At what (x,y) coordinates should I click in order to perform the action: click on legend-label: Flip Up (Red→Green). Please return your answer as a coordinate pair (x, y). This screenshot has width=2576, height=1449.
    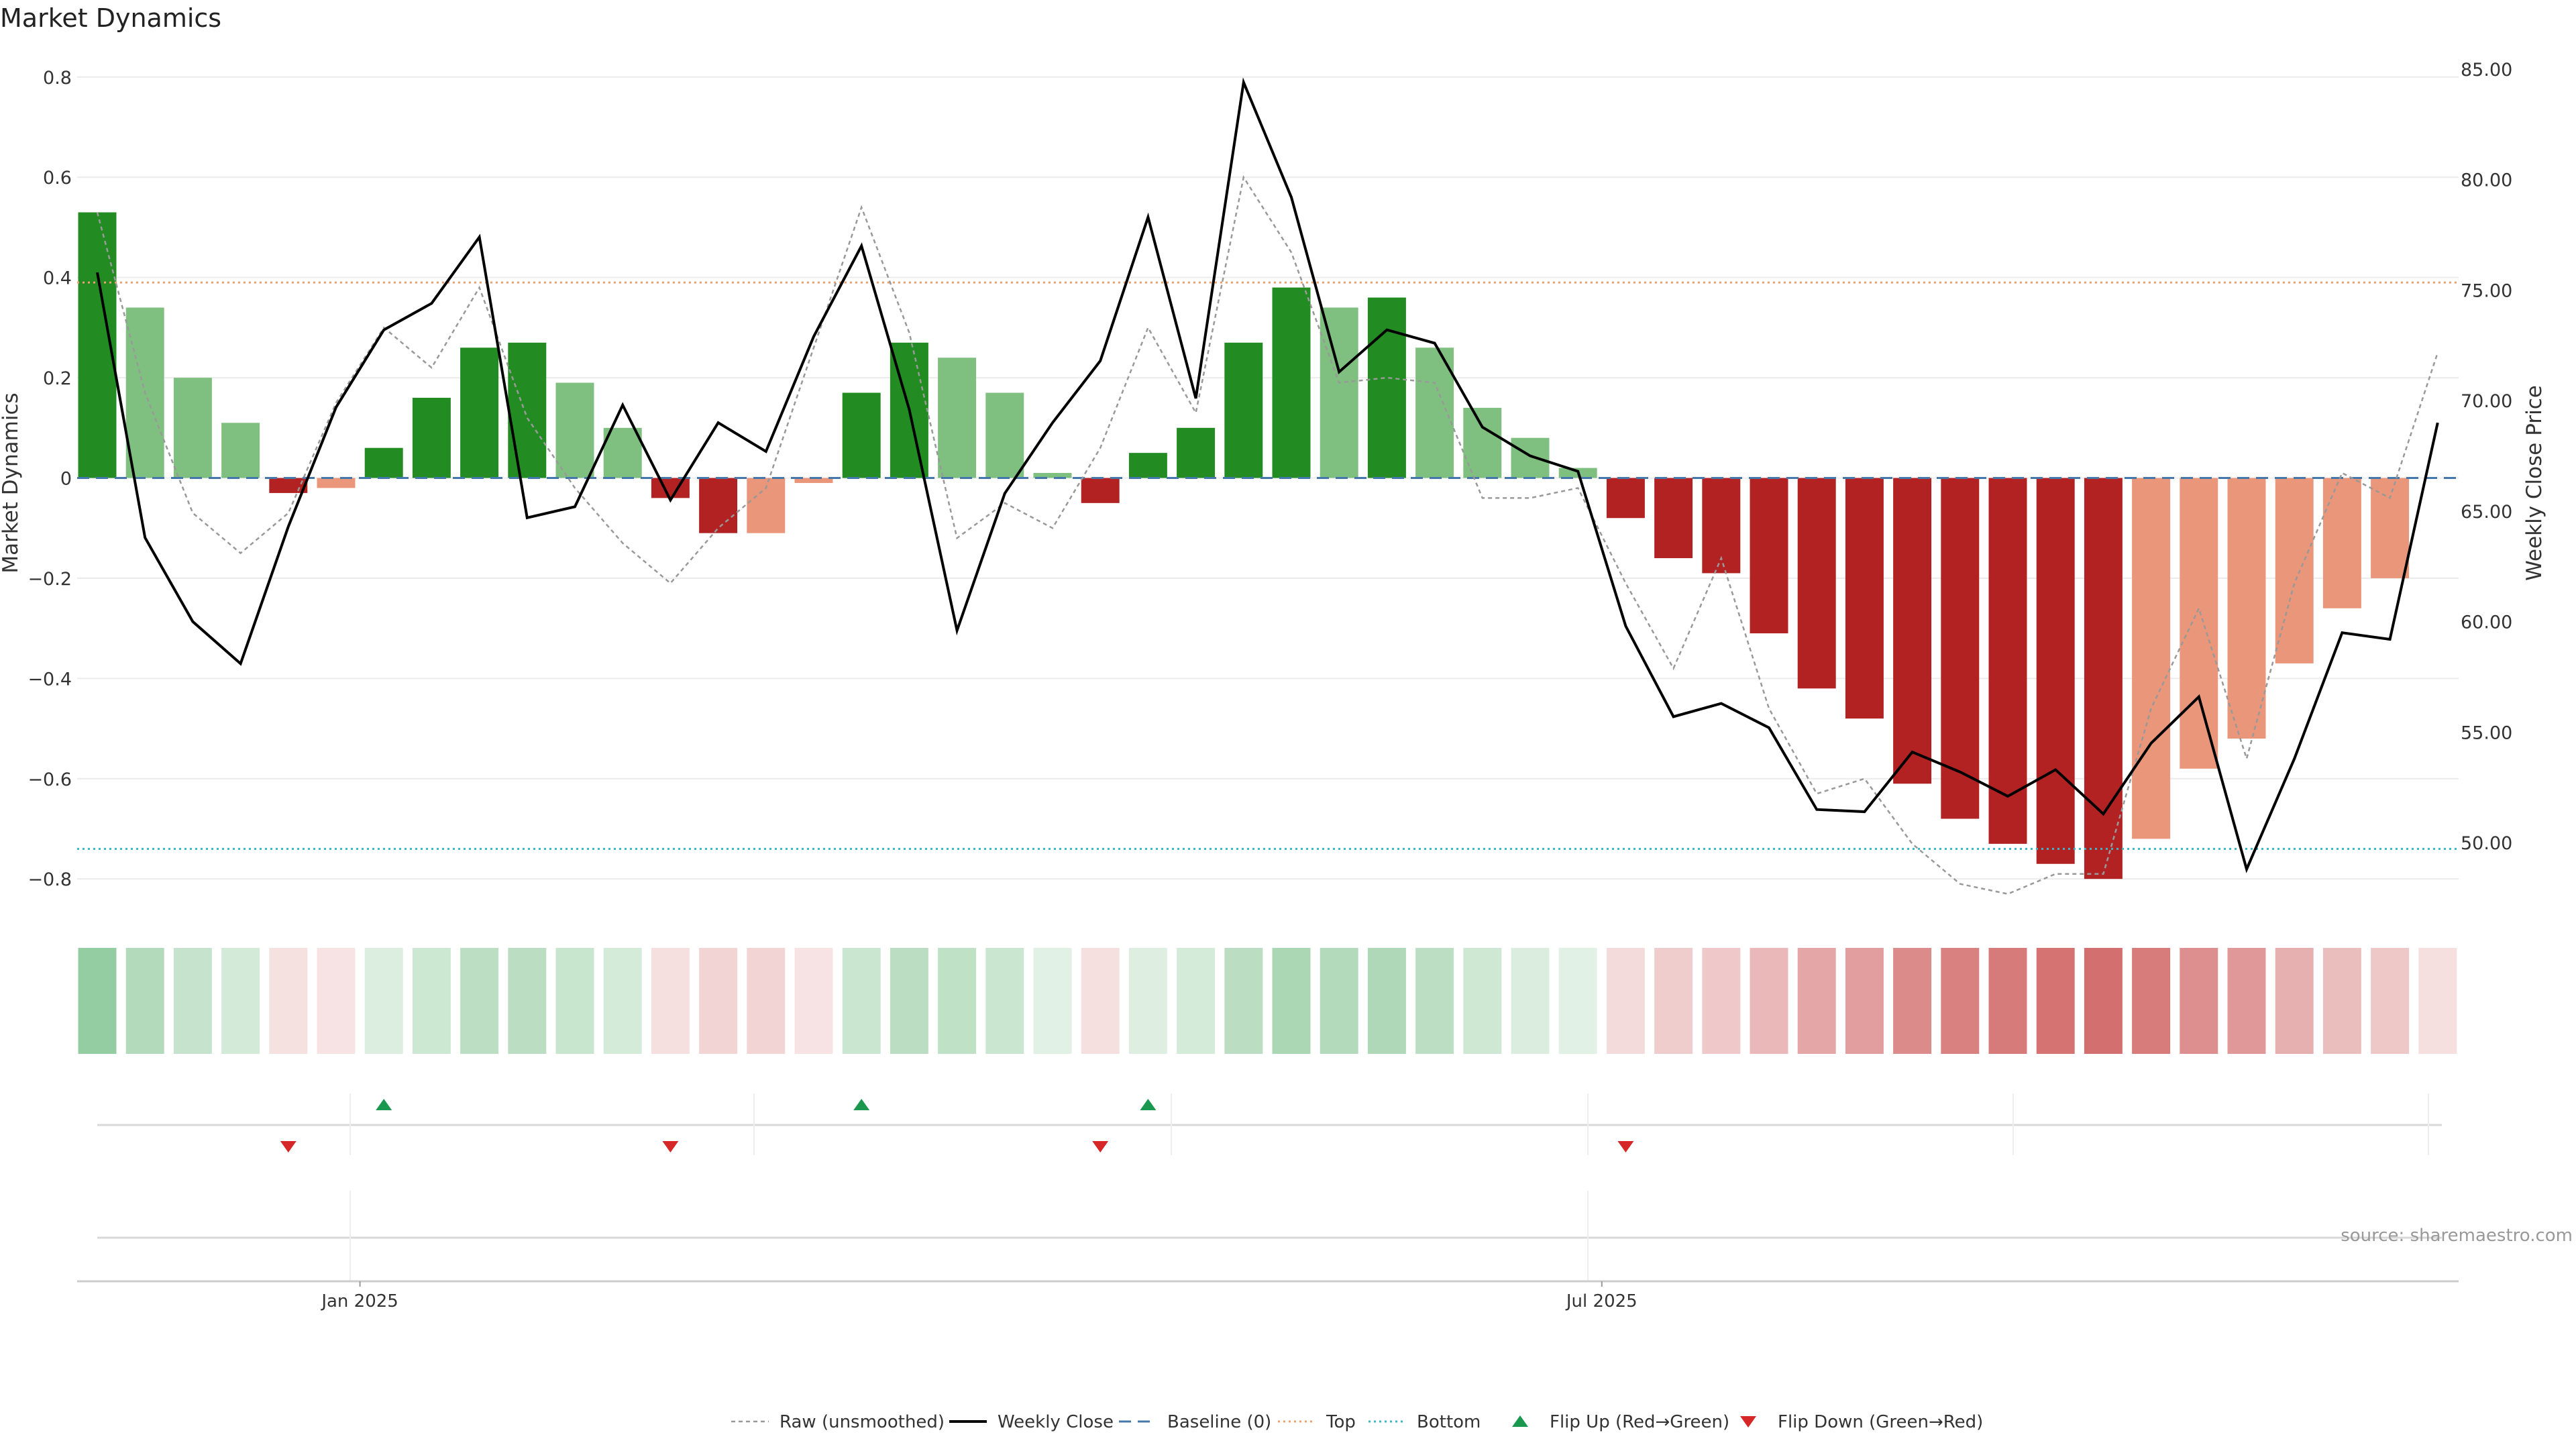
    Looking at the image, I should click on (1639, 1422).